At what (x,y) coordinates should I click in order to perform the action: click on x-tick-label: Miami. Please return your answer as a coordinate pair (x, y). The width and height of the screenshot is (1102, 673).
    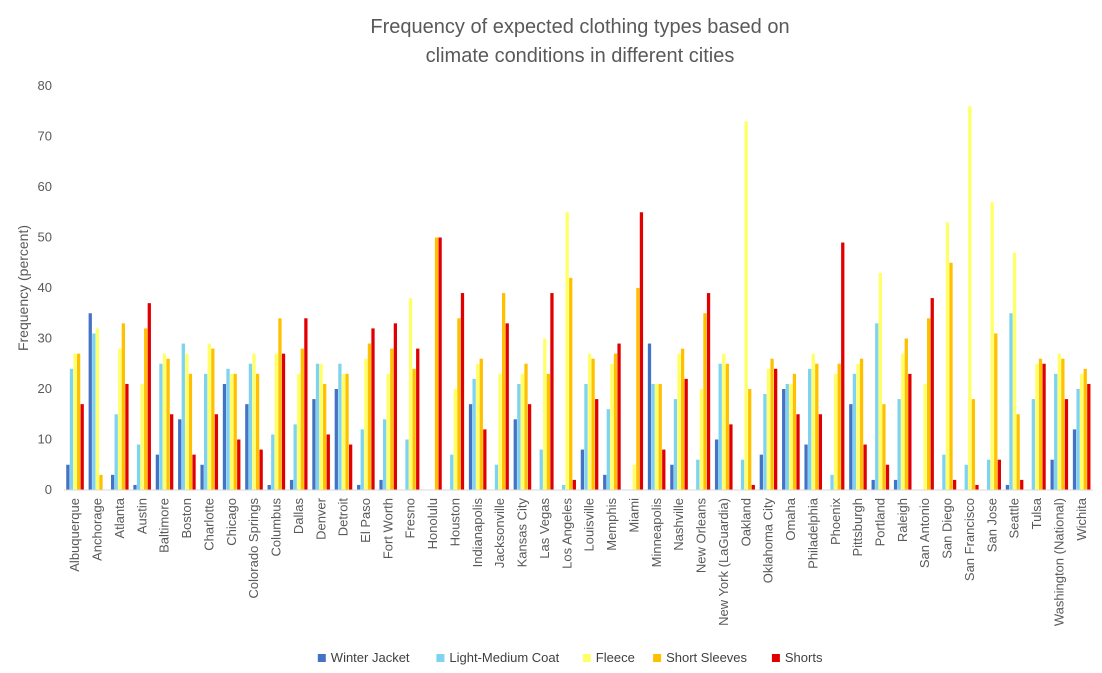
    Looking at the image, I should click on (633, 515).